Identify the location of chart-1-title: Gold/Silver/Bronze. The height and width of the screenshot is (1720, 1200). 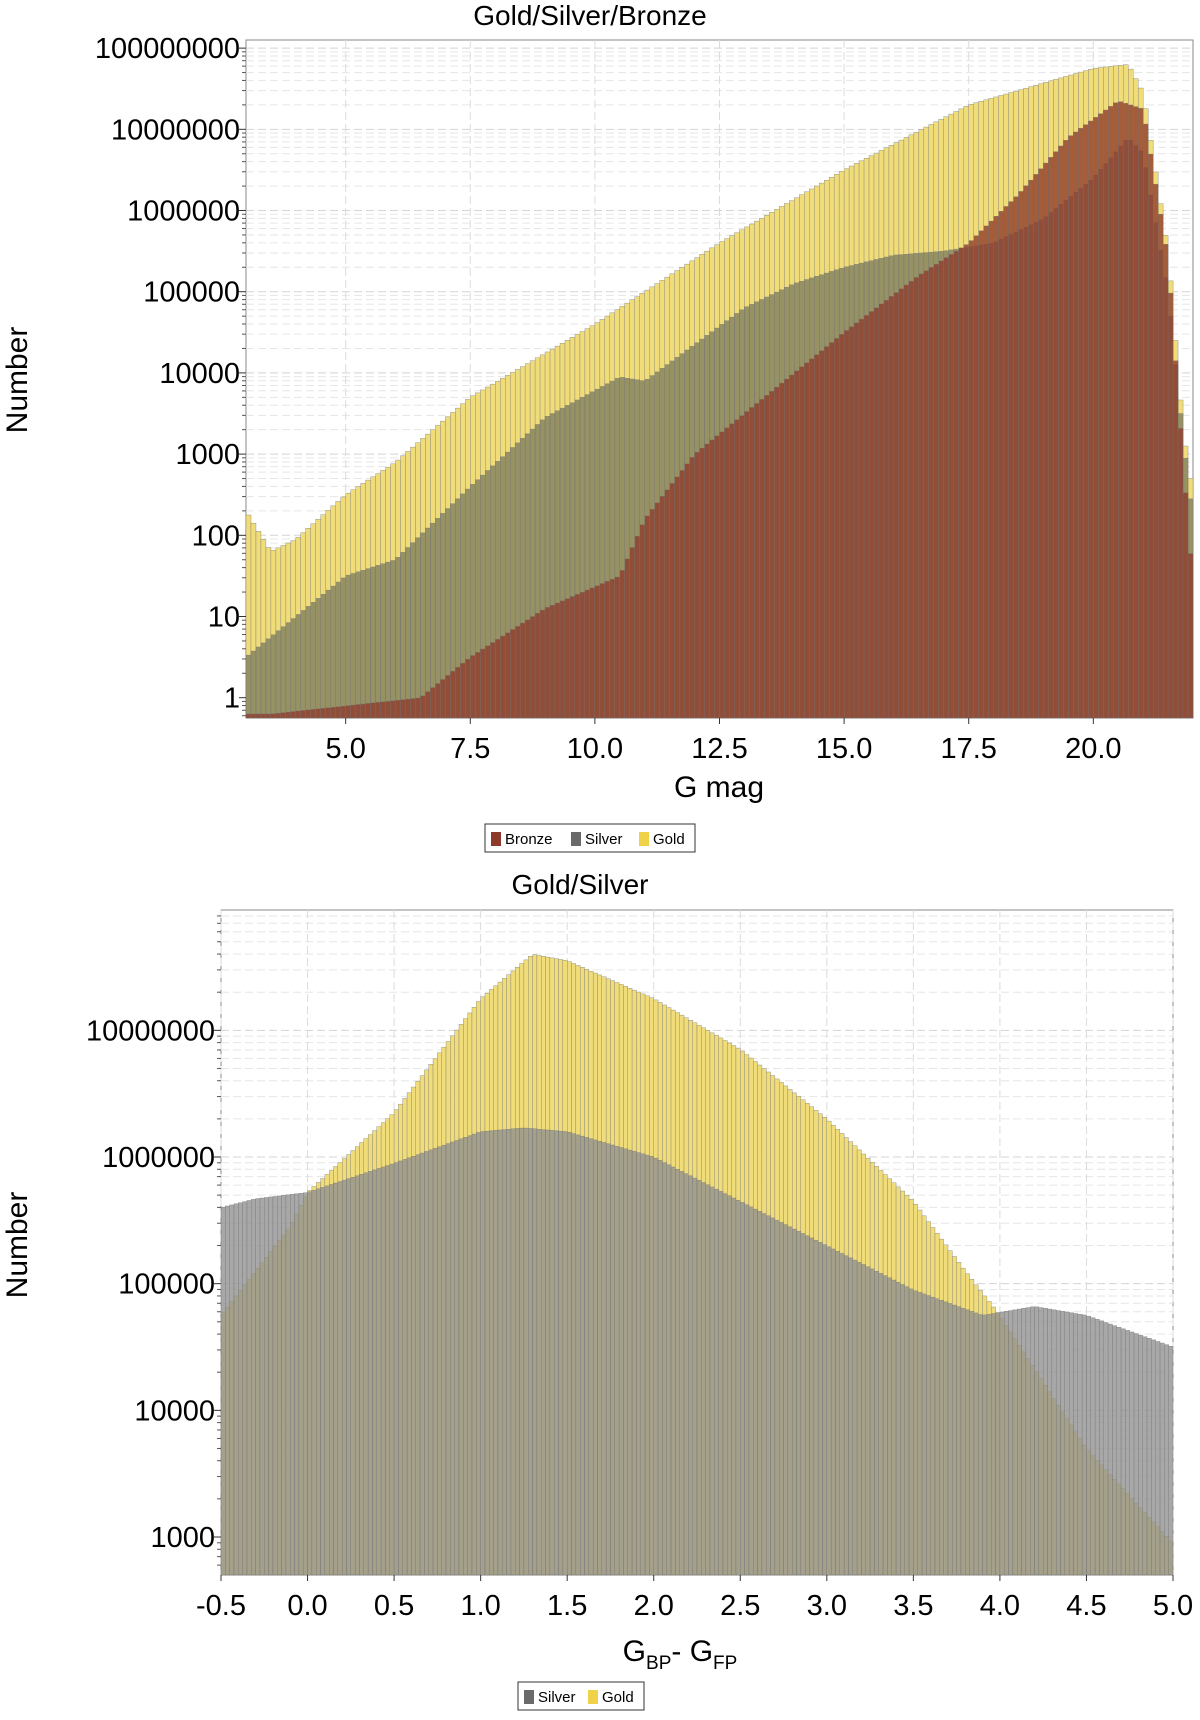
(589, 15).